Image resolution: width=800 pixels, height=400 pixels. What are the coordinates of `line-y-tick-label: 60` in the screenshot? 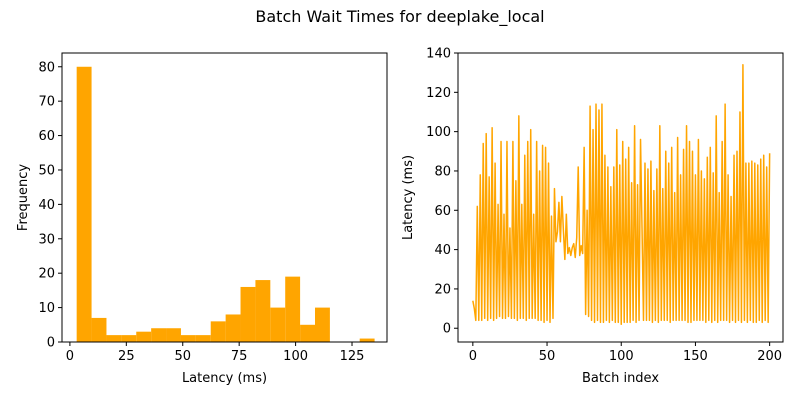 It's located at (442, 211).